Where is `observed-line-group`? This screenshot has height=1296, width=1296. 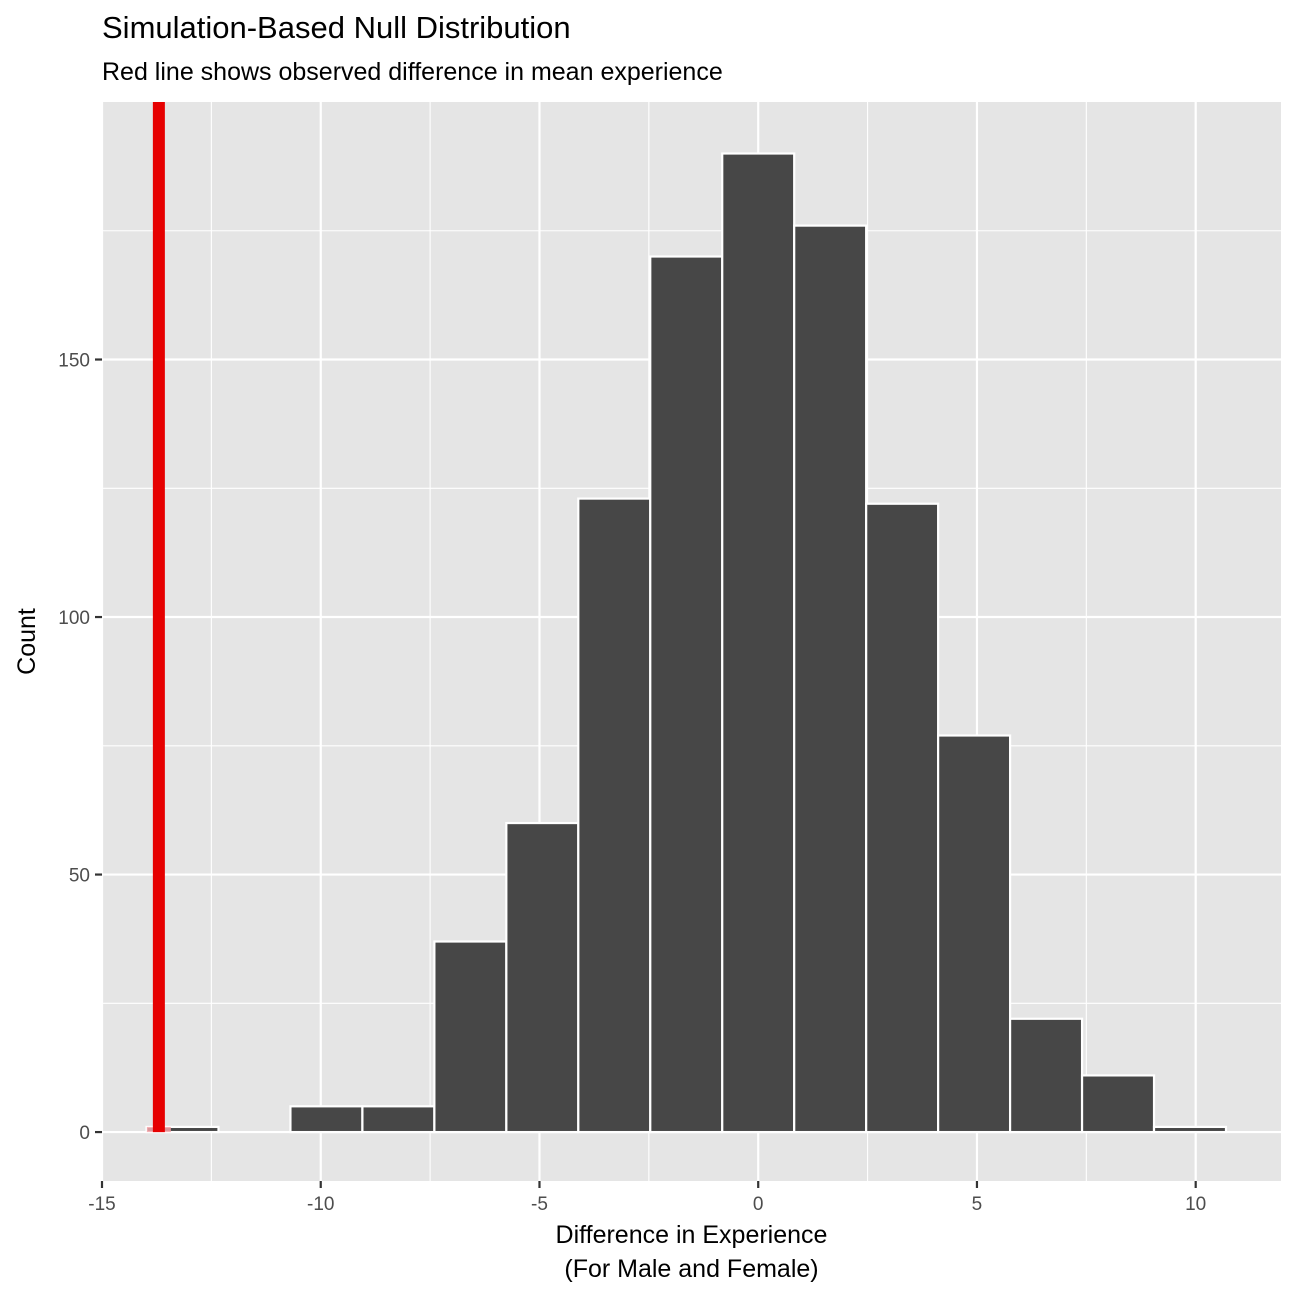 observed-line-group is located at coordinates (158, 617).